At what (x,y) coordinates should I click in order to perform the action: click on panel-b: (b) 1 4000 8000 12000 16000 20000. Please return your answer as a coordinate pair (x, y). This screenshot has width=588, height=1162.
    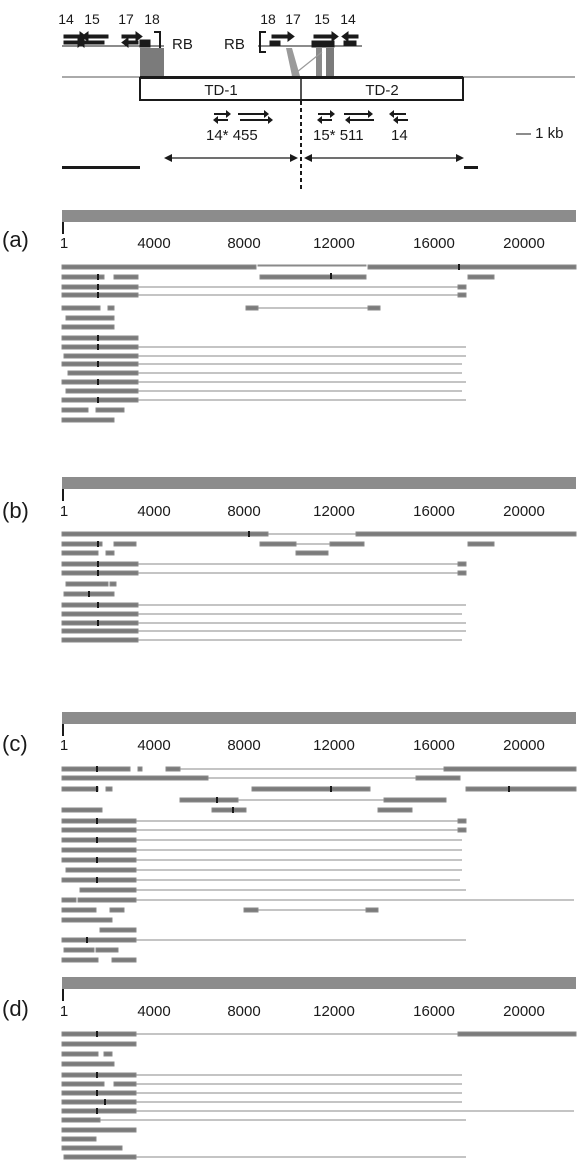
    Looking at the image, I should click on (289, 560).